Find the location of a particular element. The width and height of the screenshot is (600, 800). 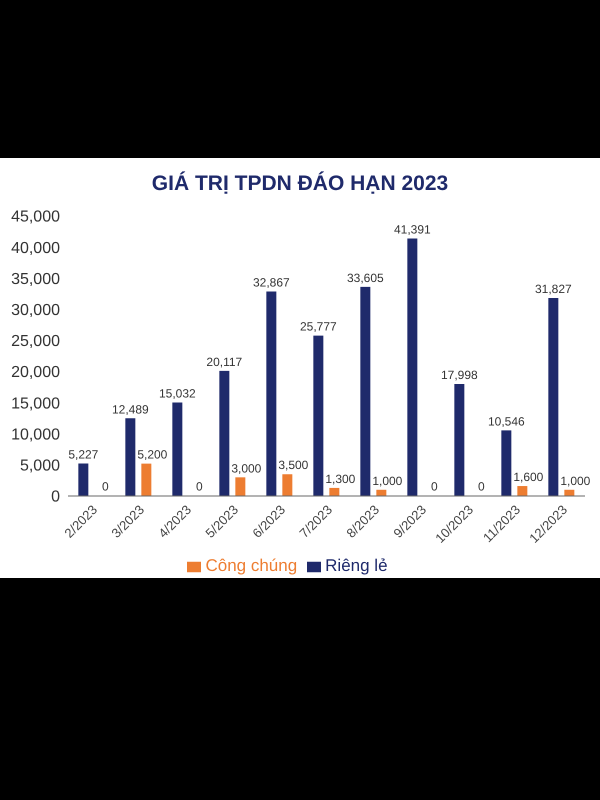

data-label: 5,200 is located at coordinates (152, 455).